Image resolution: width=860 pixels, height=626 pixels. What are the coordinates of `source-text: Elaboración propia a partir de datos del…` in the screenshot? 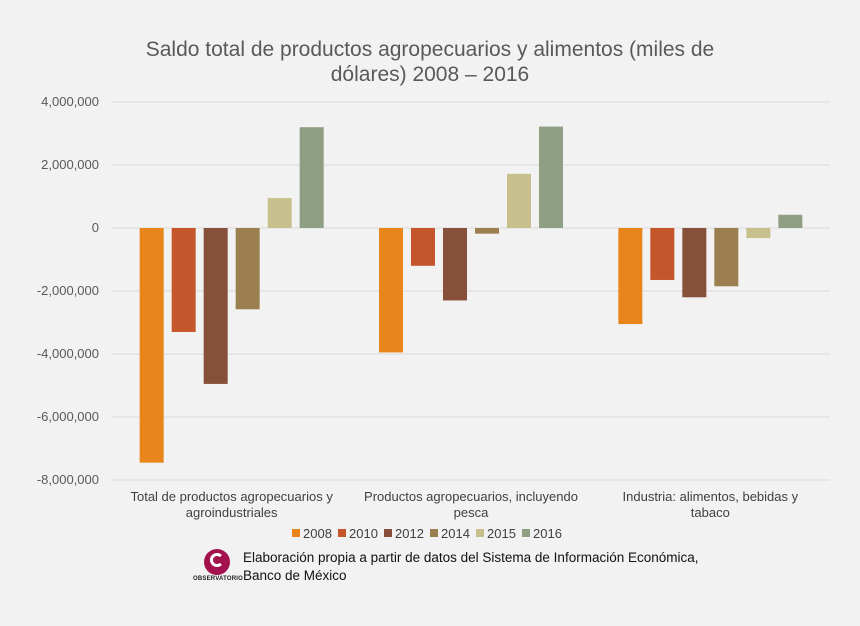 It's located at (471, 565).